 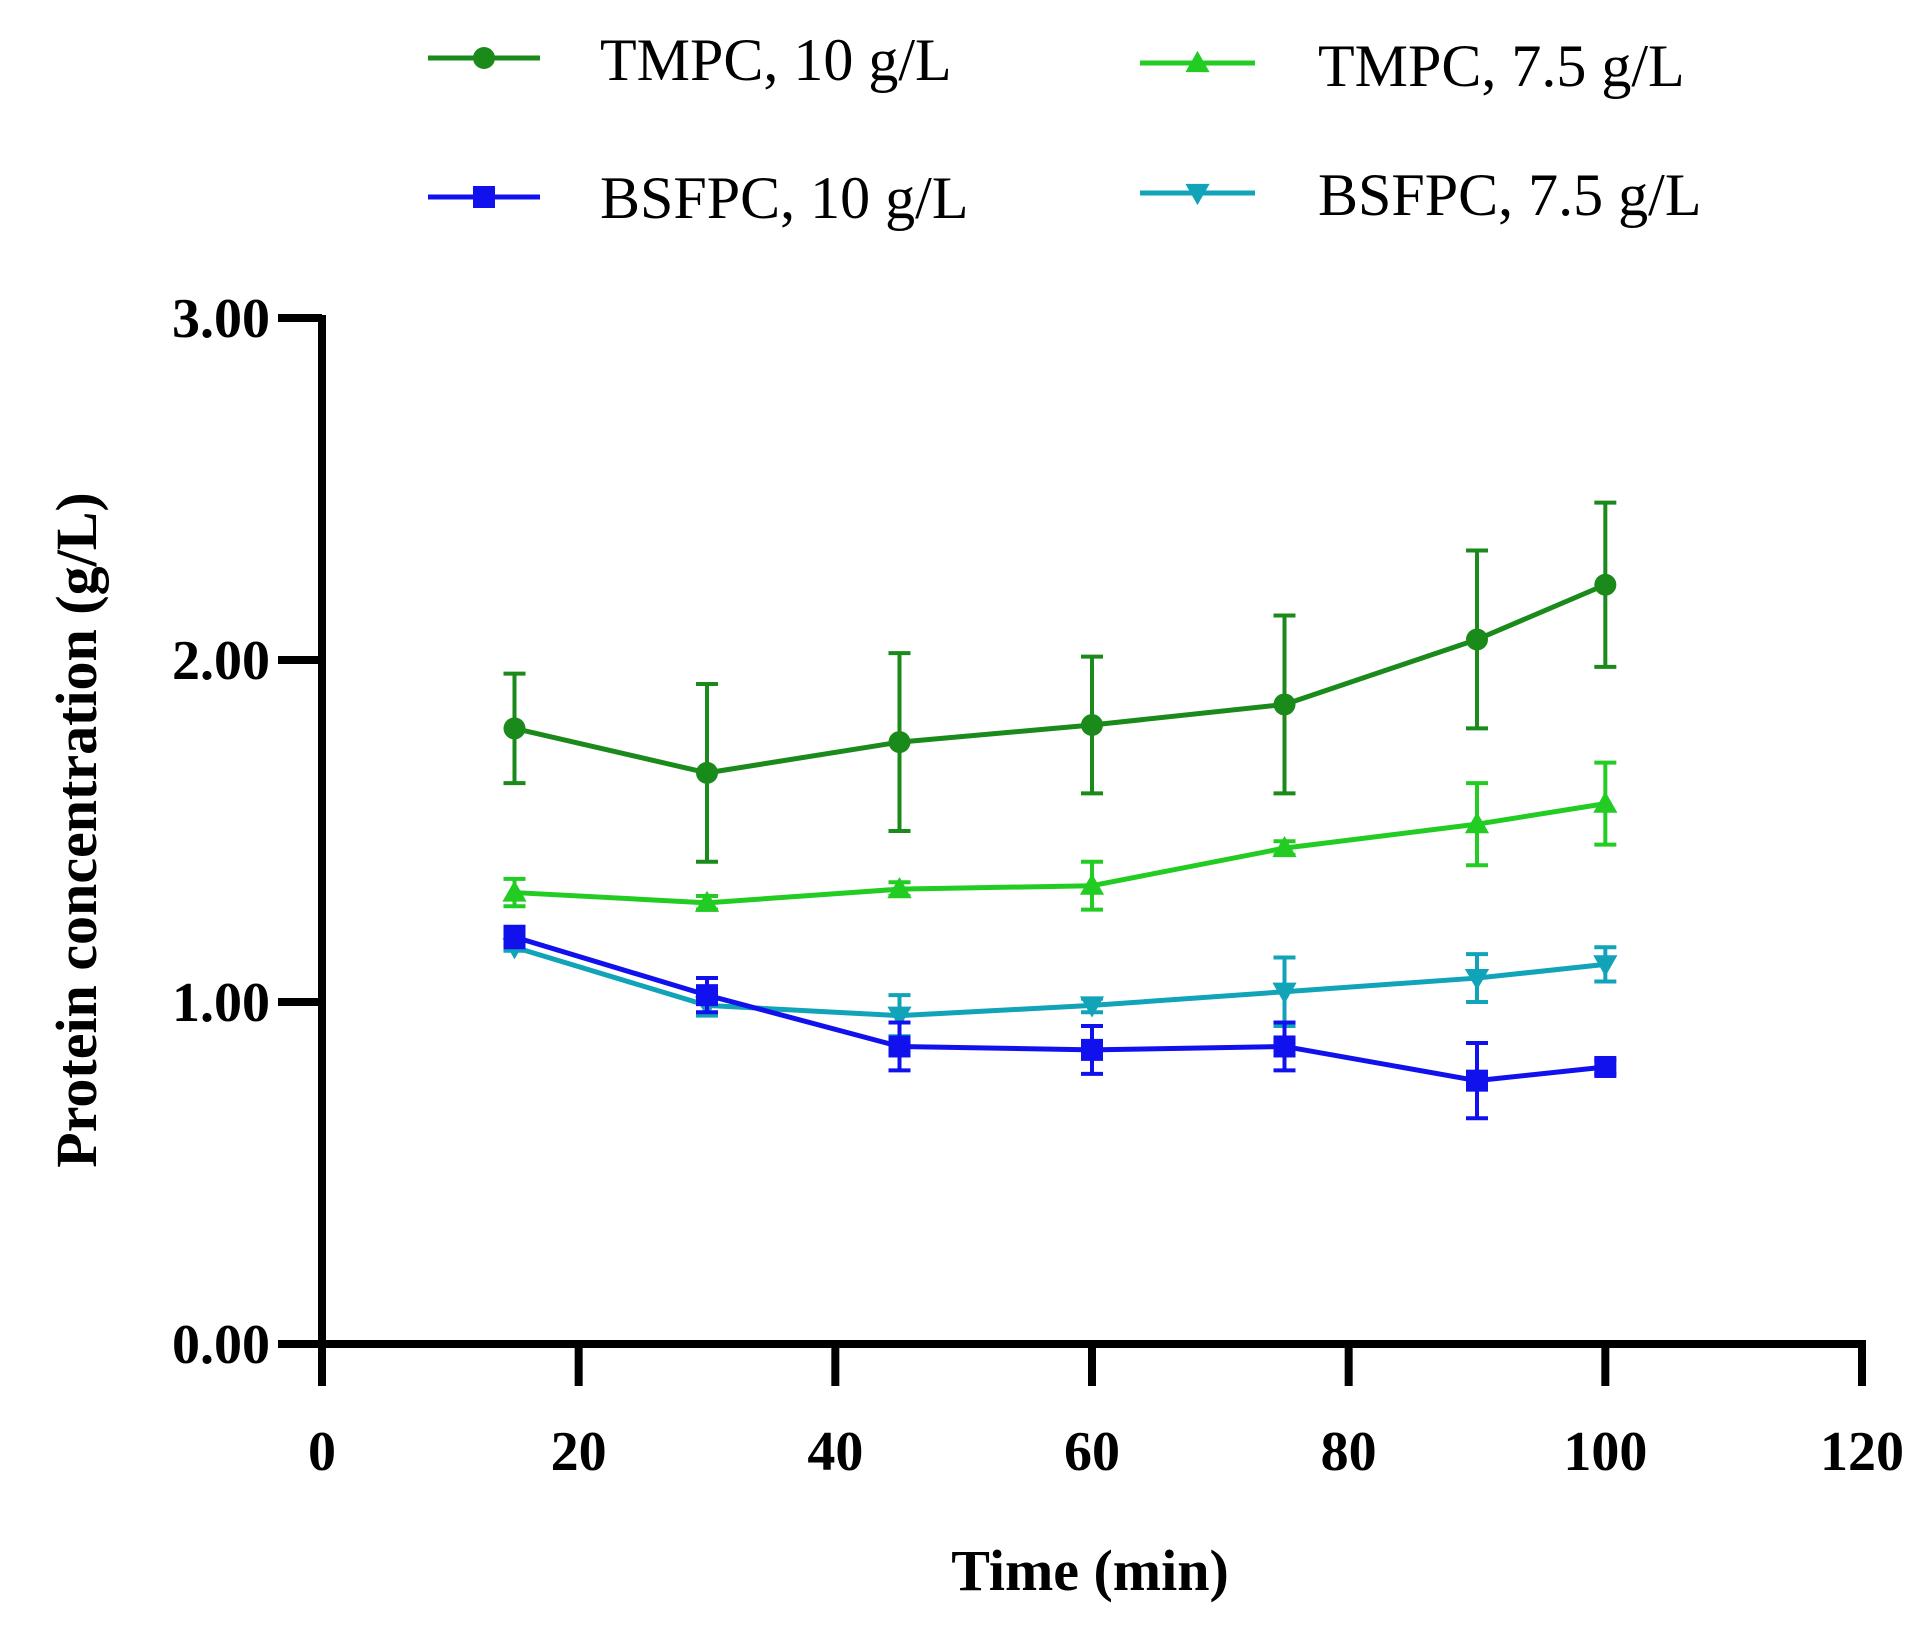 I want to click on legend-label: BSFPC, 7.5 g/L, so click(x=1509, y=195).